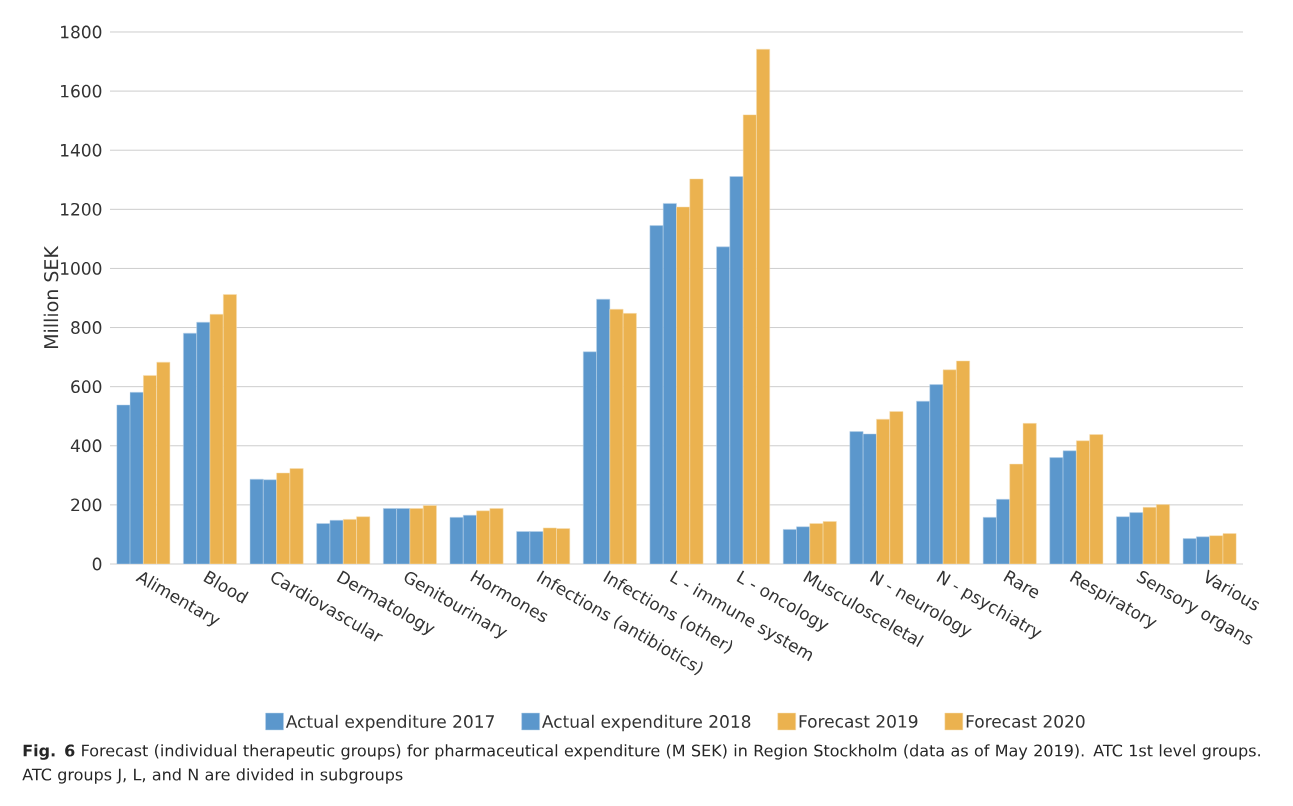  I want to click on y-axis-title: Million SEK, so click(51, 296).